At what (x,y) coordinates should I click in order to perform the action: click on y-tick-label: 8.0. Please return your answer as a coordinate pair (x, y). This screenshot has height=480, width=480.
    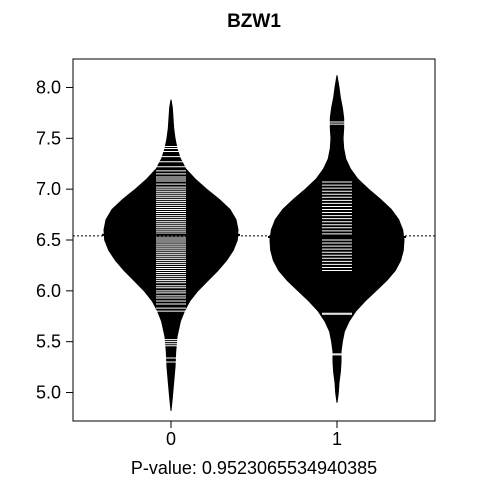
    Looking at the image, I should click on (48, 87).